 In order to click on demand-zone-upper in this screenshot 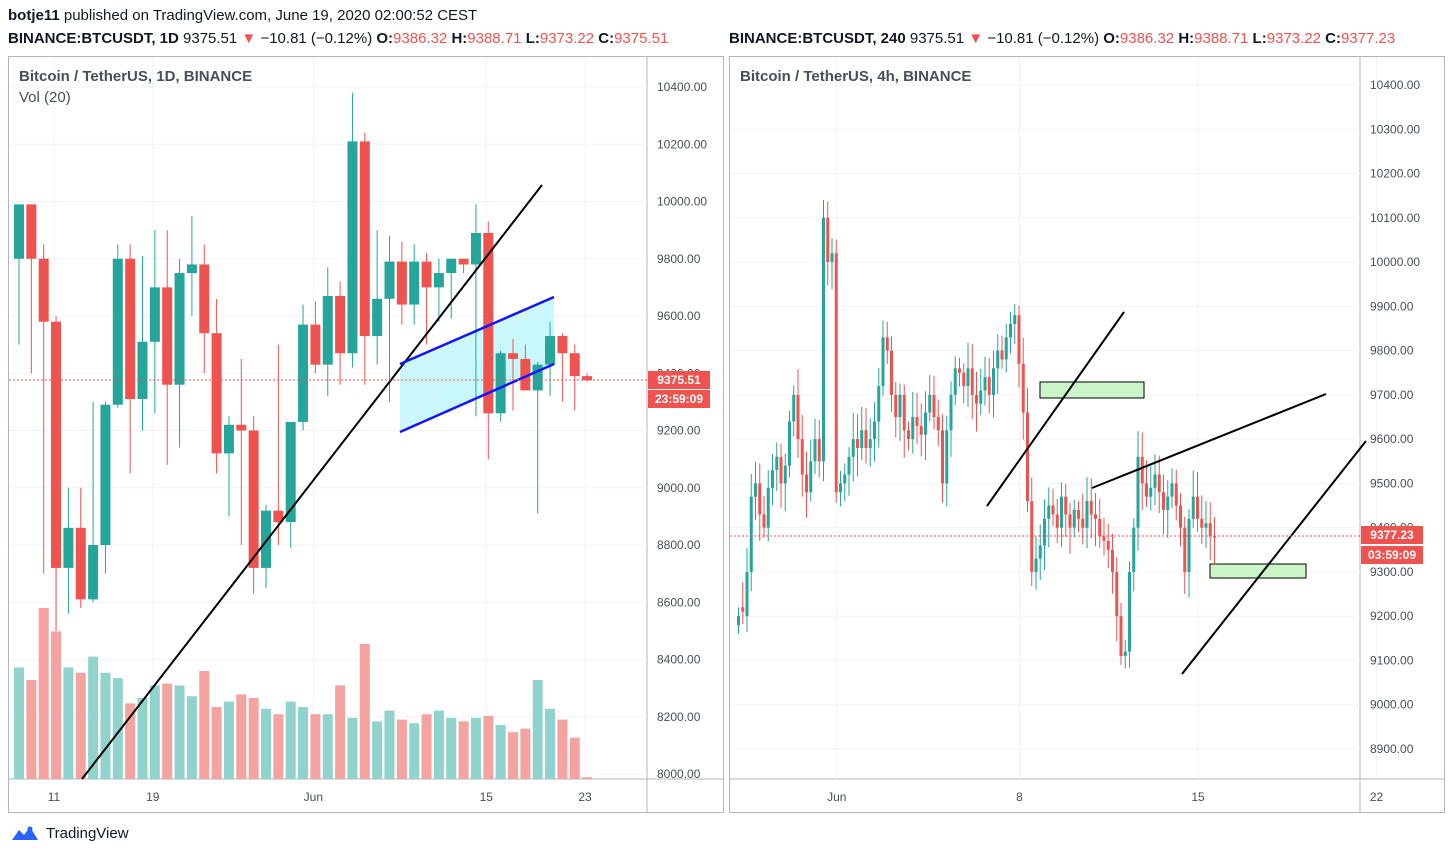, I will do `click(1092, 390)`.